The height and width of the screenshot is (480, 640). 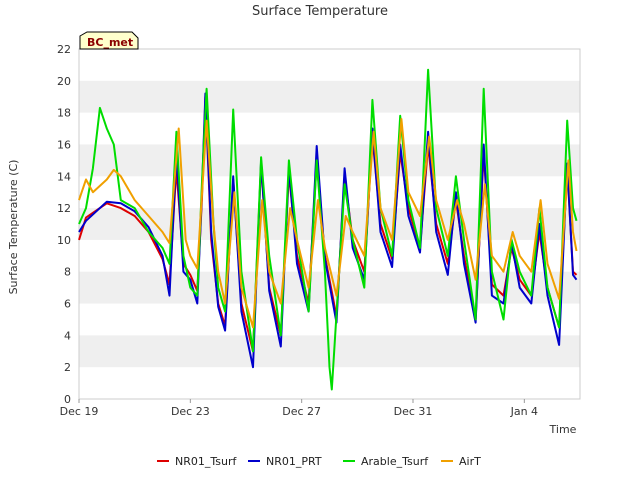 I want to click on y-tick-label: 16, so click(x=64, y=144).